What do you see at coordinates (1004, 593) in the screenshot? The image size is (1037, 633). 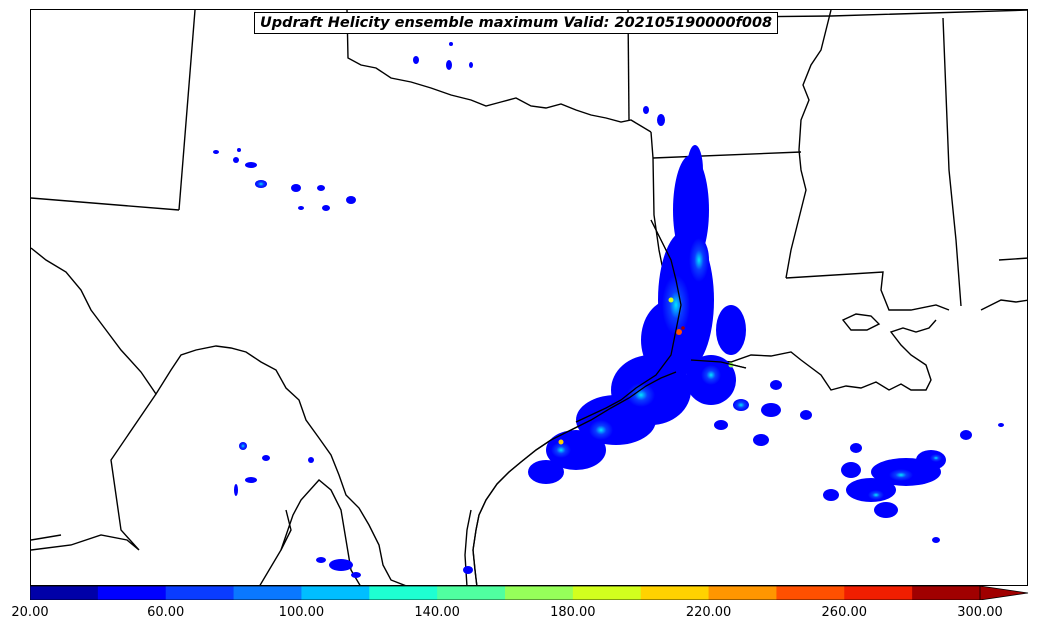 I see `colorbar-extend-arrow` at bounding box center [1004, 593].